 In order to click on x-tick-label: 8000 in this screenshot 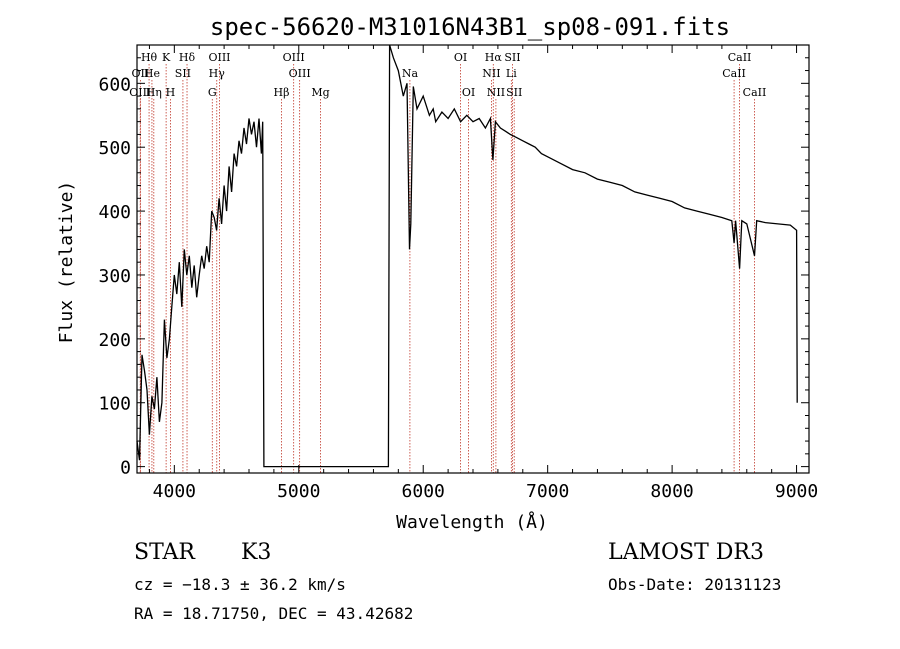, I will do `click(671, 491)`.